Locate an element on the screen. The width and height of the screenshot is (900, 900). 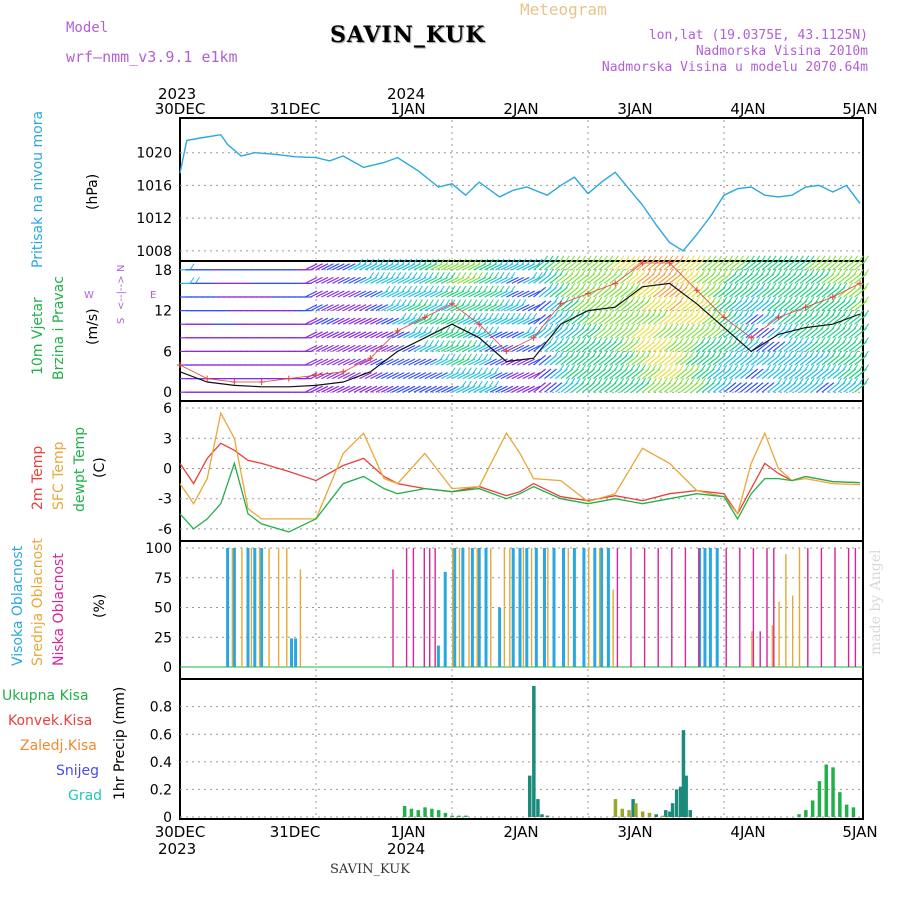
precip-snow-bar is located at coordinates (642, 814).